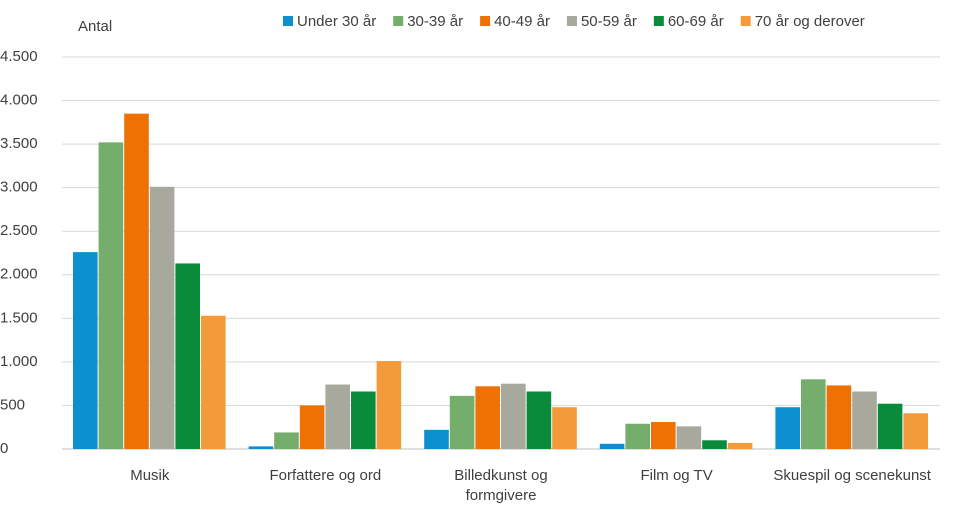 The image size is (956, 508). I want to click on y-axis-label: Antal, so click(95, 26).